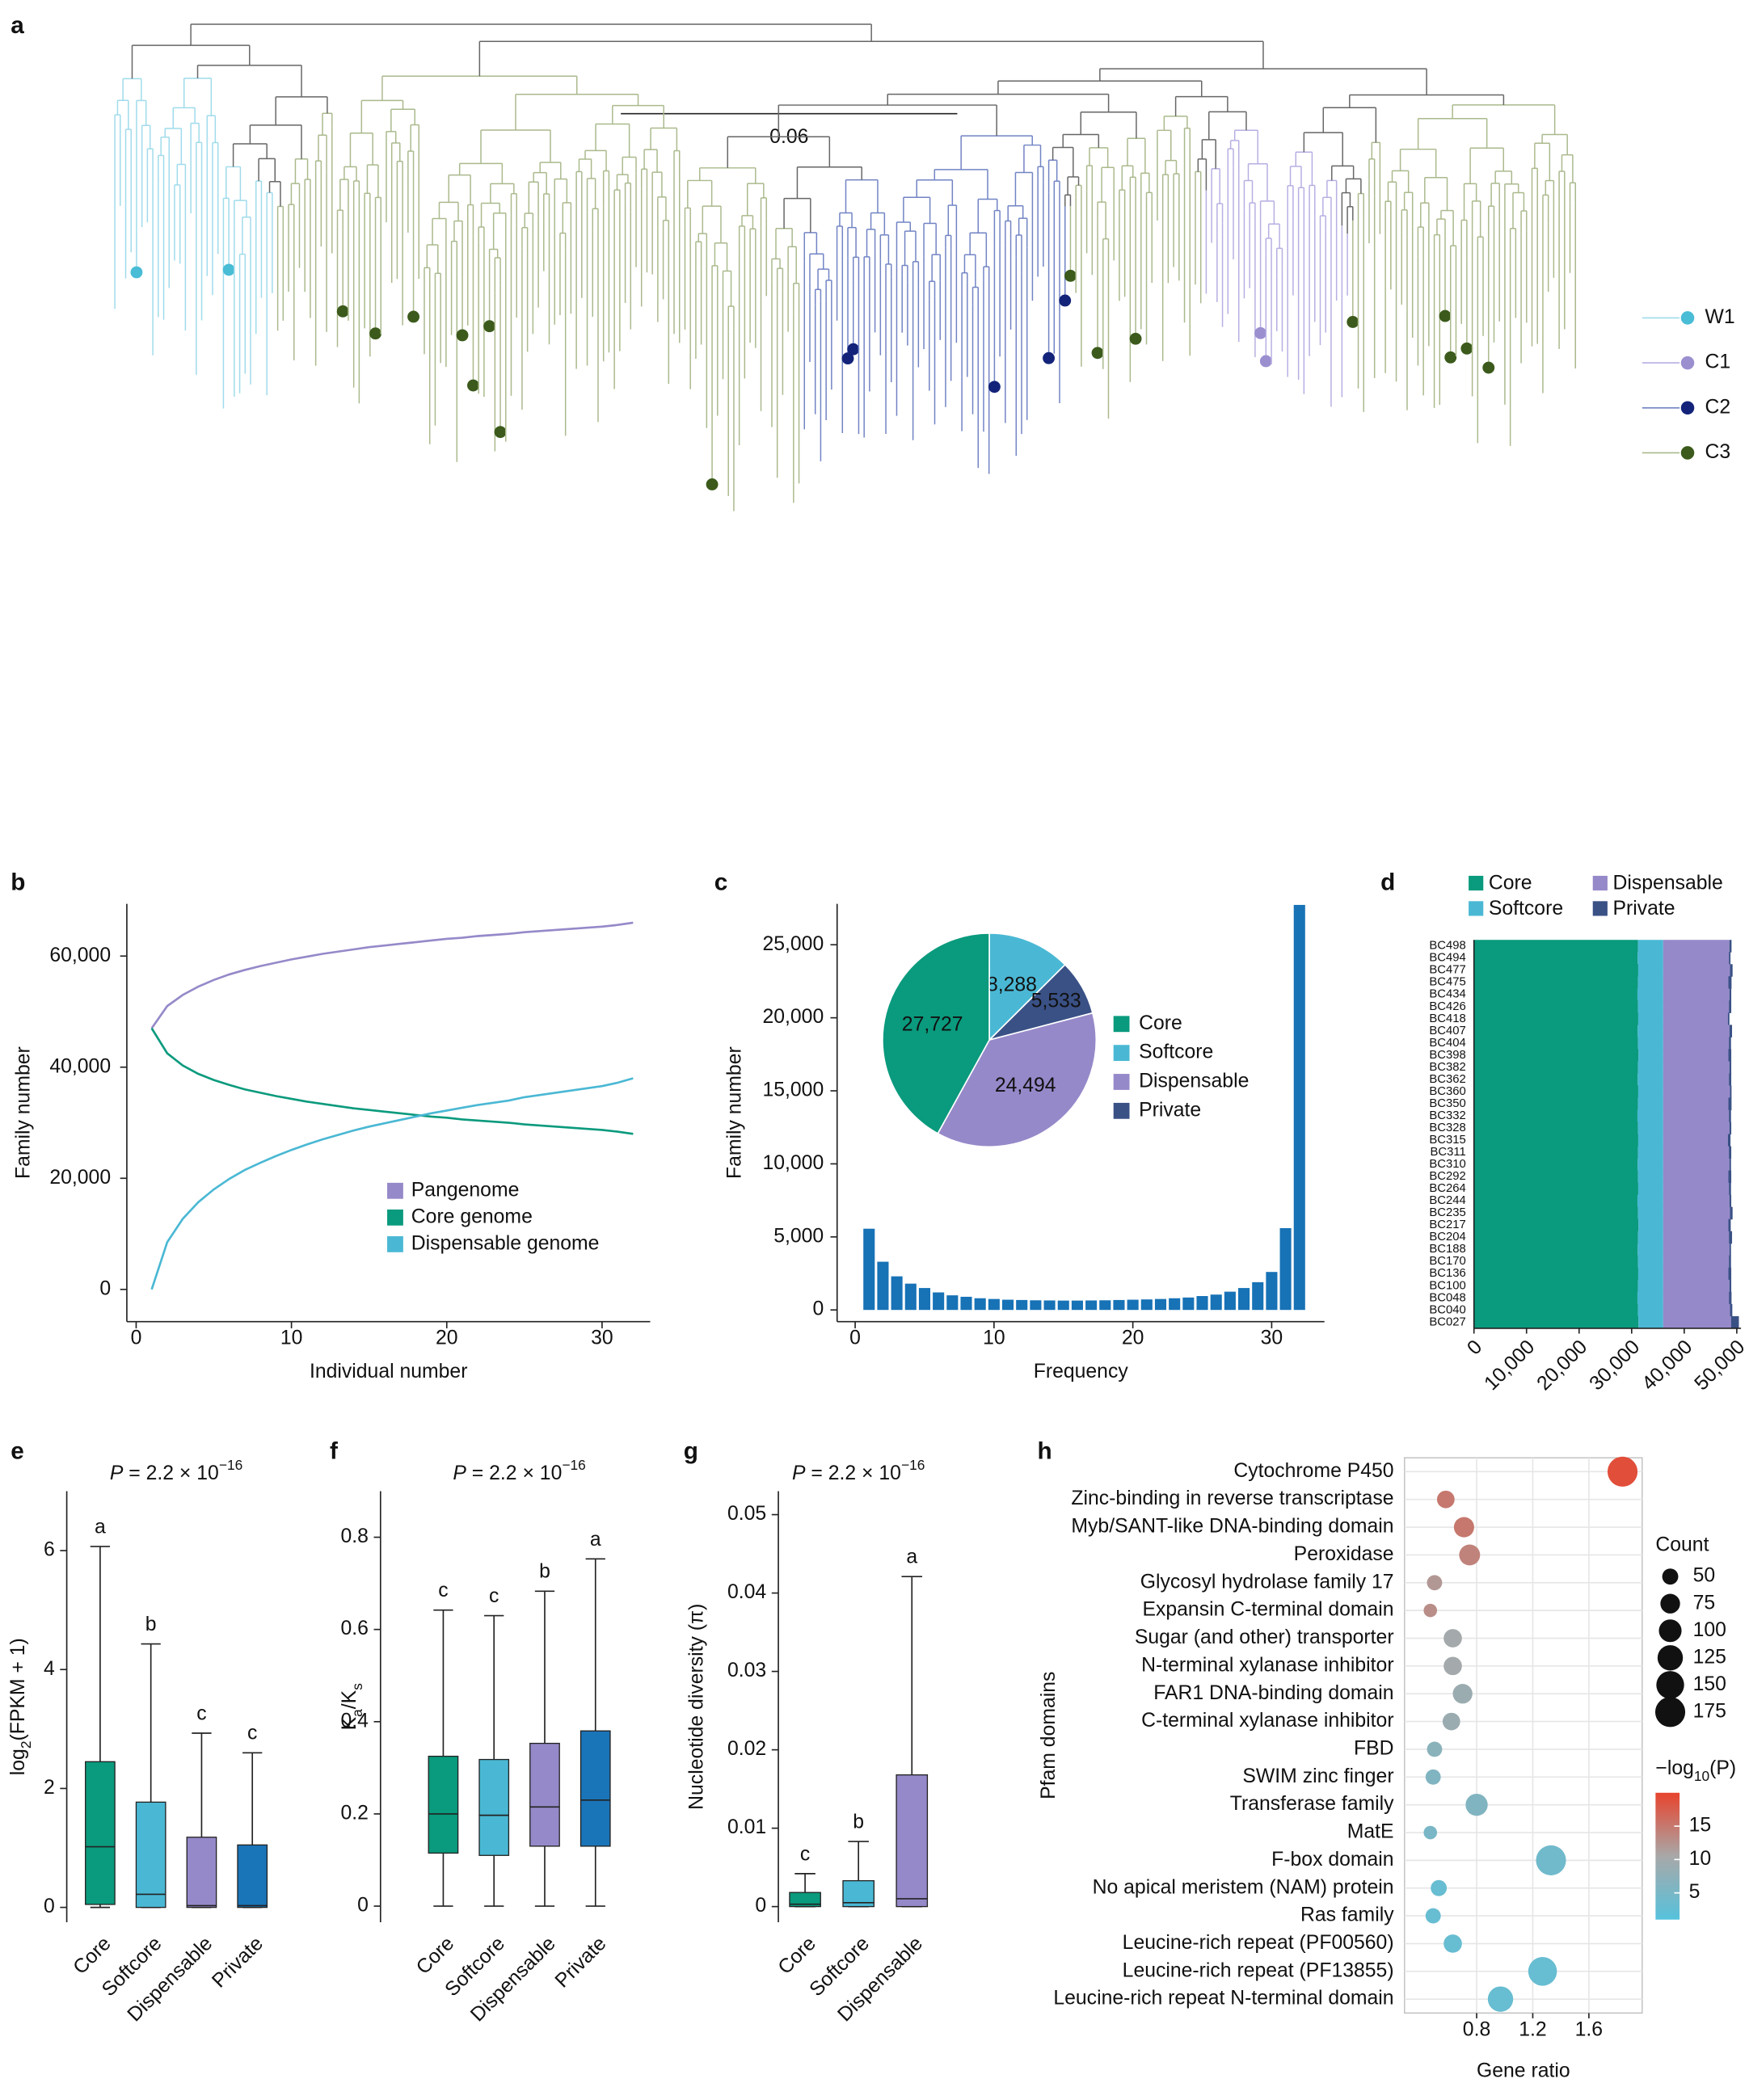  What do you see at coordinates (1667, 1365) in the screenshot?
I see `x-tick-label: 40,000` at bounding box center [1667, 1365].